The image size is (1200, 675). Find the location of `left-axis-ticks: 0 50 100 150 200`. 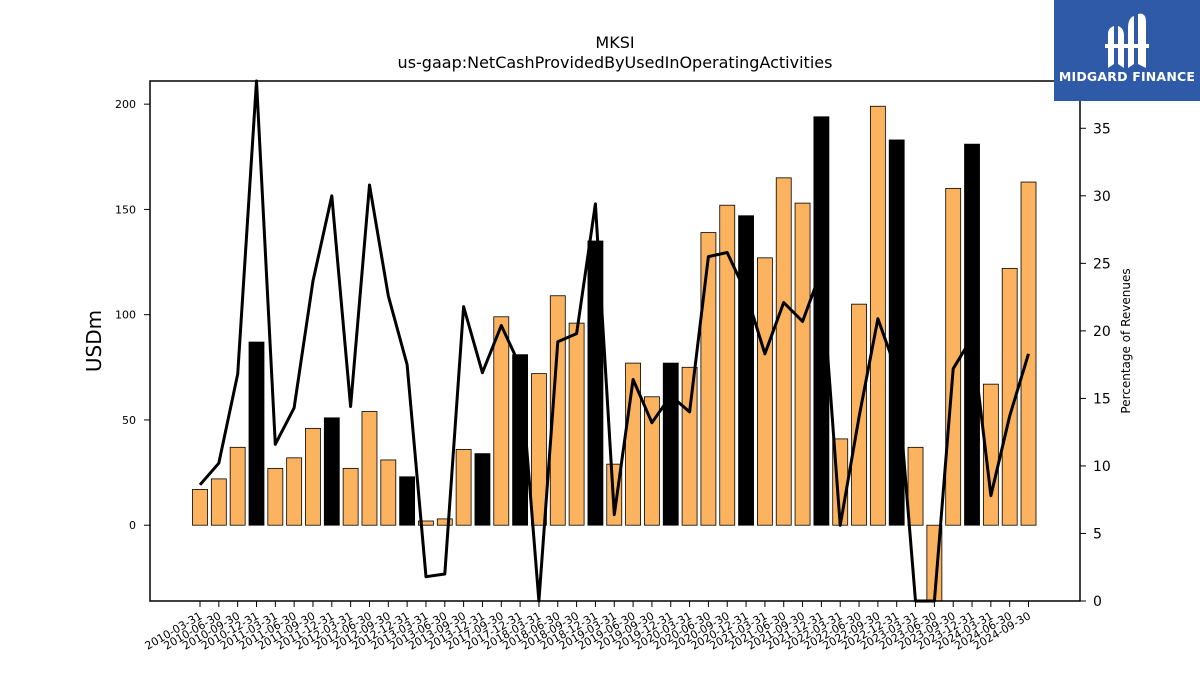

left-axis-ticks: 0 50 100 150 200 is located at coordinates (132, 315).